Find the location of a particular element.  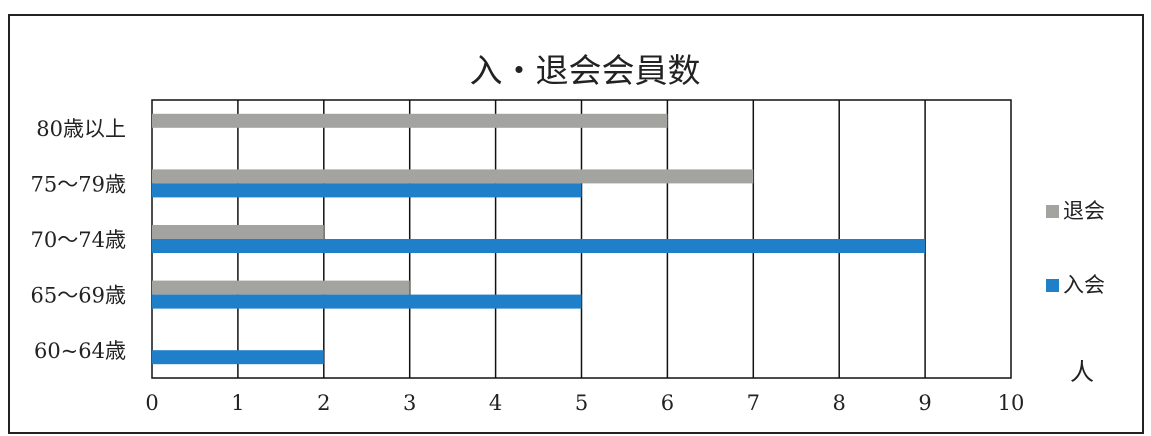

legend-label-withdraw: 退会 is located at coordinates (1084, 211).